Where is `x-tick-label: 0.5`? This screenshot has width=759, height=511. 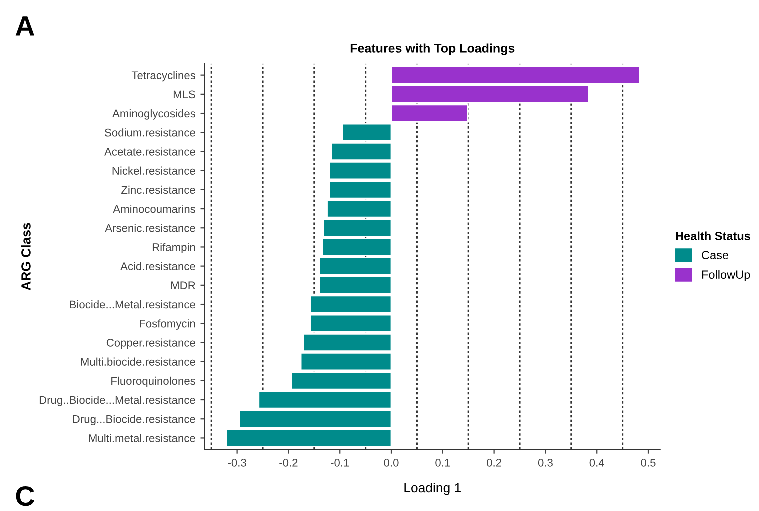
x-tick-label: 0.5 is located at coordinates (648, 463).